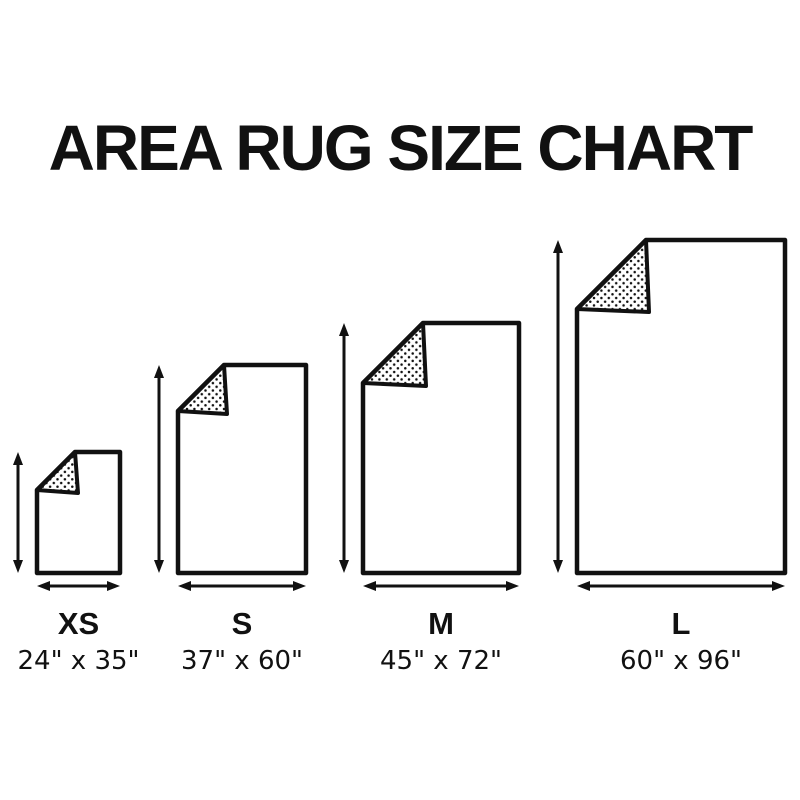  What do you see at coordinates (78, 512) in the screenshot?
I see `rug-outline` at bounding box center [78, 512].